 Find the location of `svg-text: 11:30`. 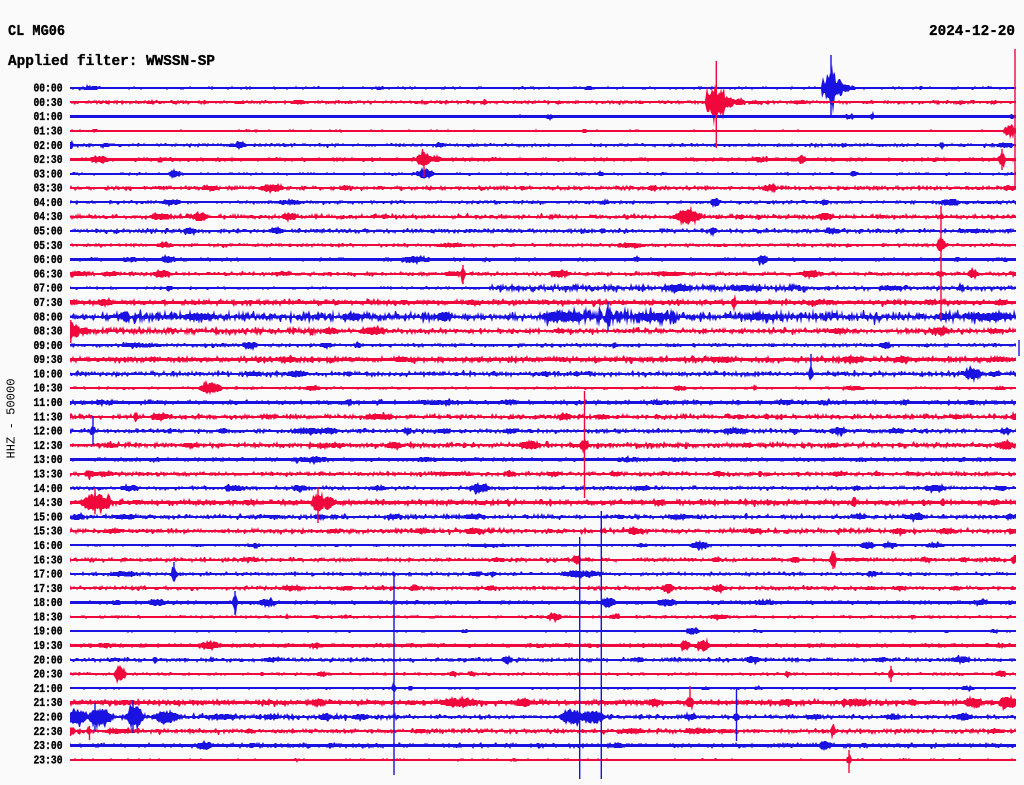

svg-text: 11:30 is located at coordinates (48, 417).